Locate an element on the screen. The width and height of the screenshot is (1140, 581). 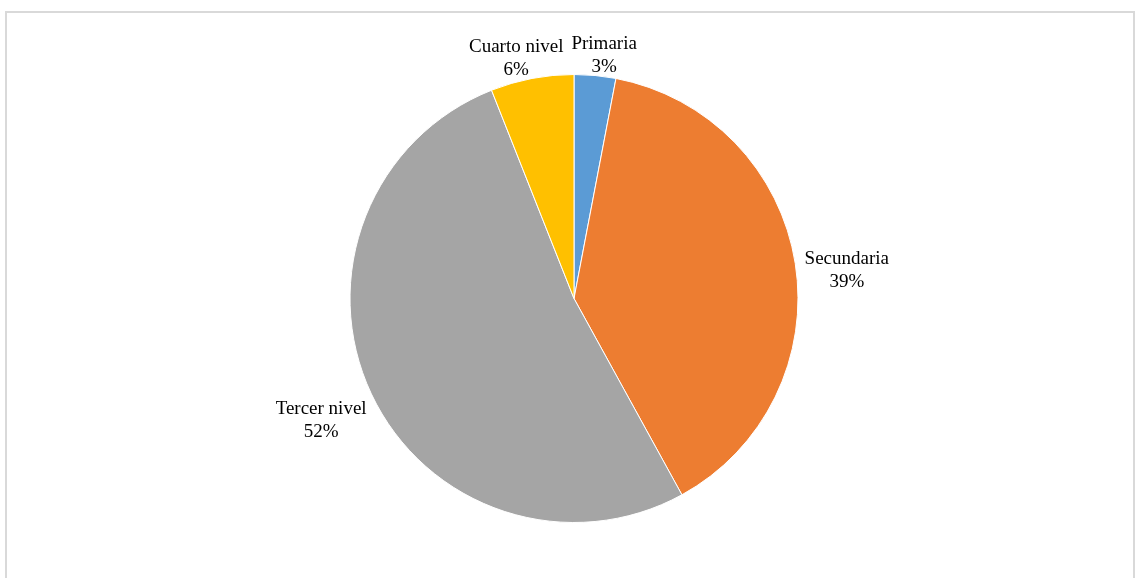
data-label: 6% is located at coordinates (516, 69).